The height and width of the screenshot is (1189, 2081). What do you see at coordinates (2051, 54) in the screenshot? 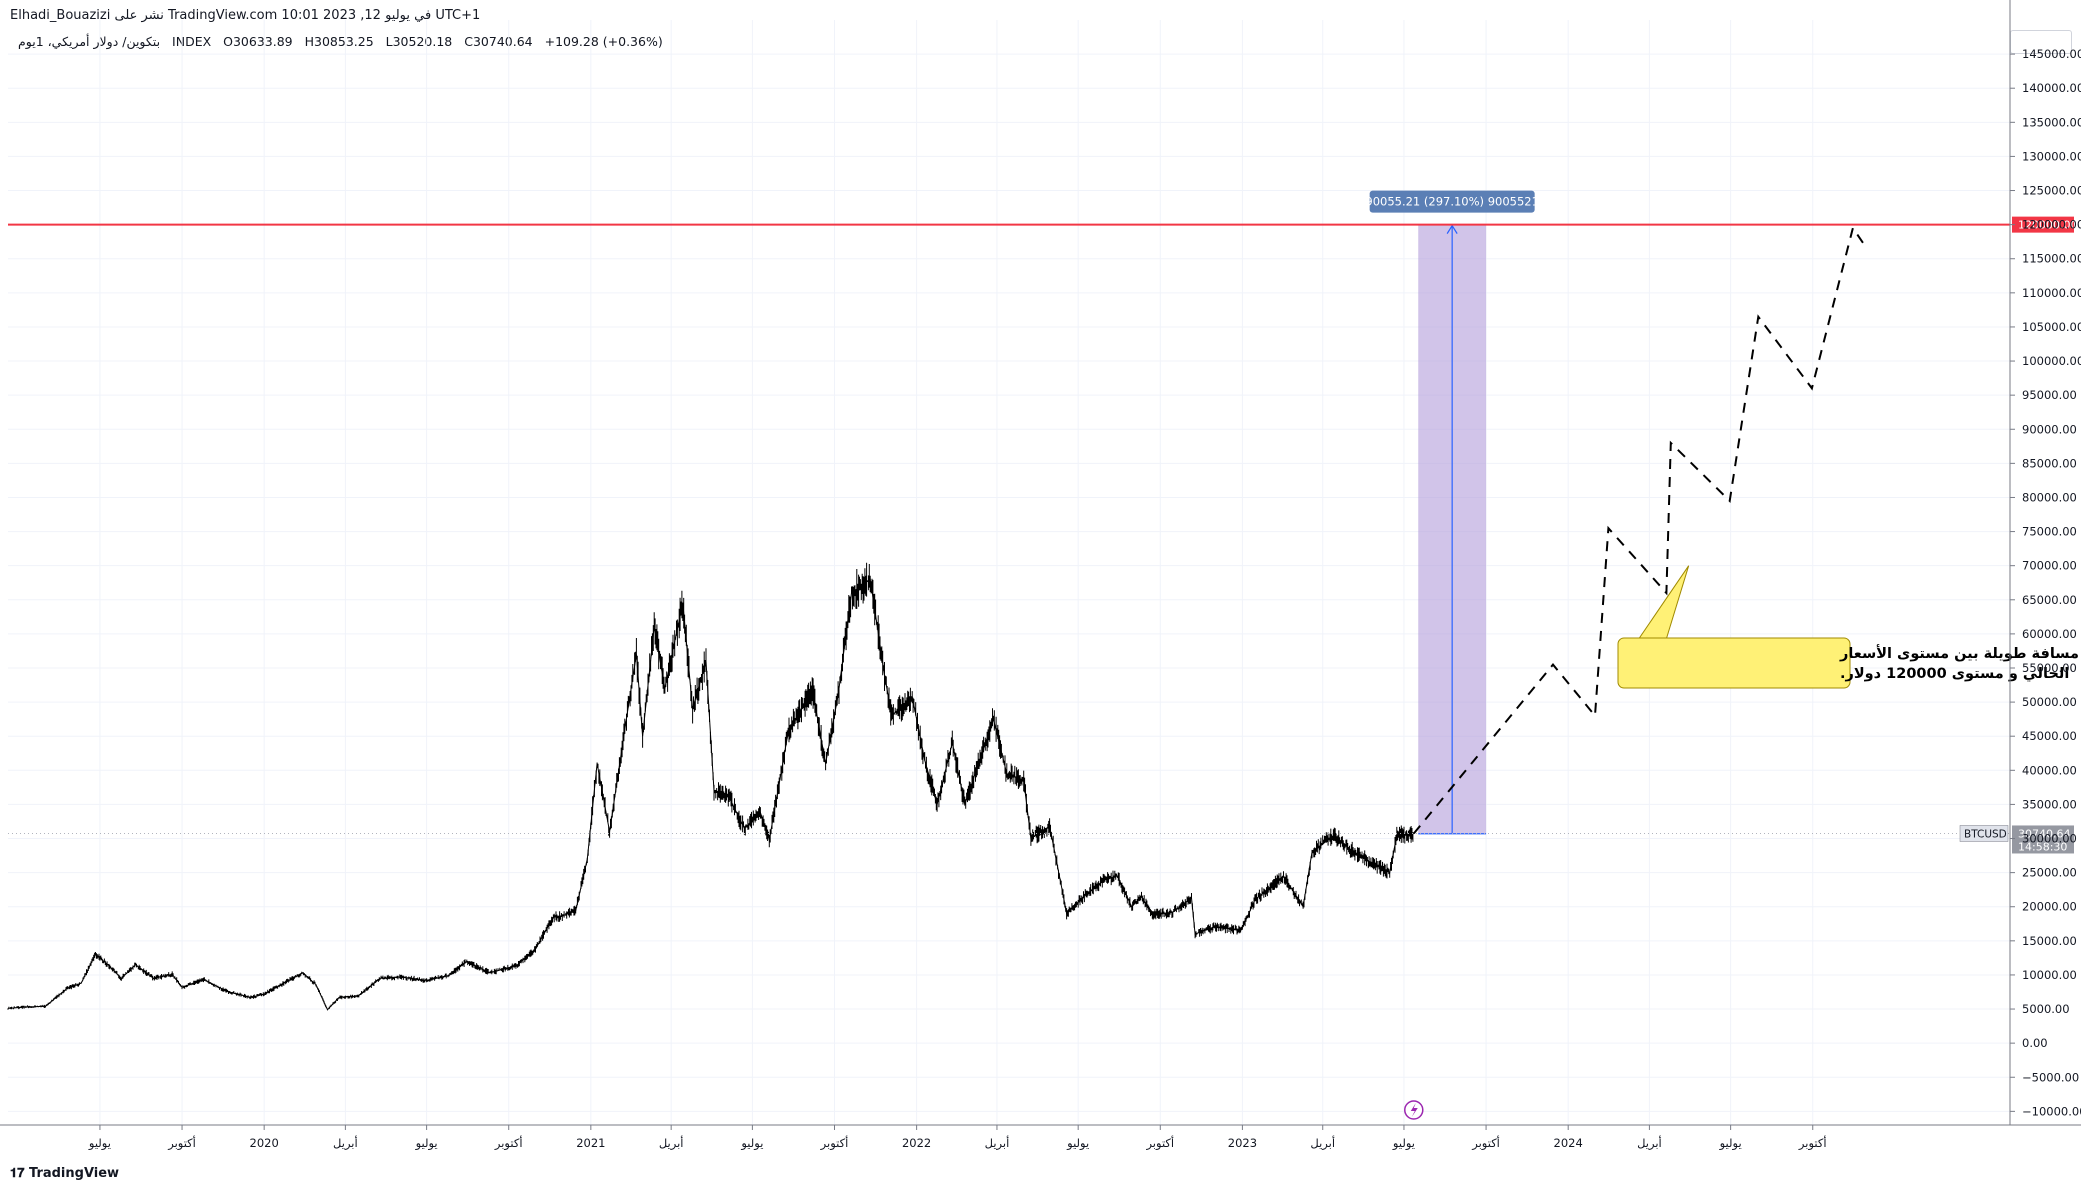
I see `y-tick-label: 145000.00` at bounding box center [2051, 54].